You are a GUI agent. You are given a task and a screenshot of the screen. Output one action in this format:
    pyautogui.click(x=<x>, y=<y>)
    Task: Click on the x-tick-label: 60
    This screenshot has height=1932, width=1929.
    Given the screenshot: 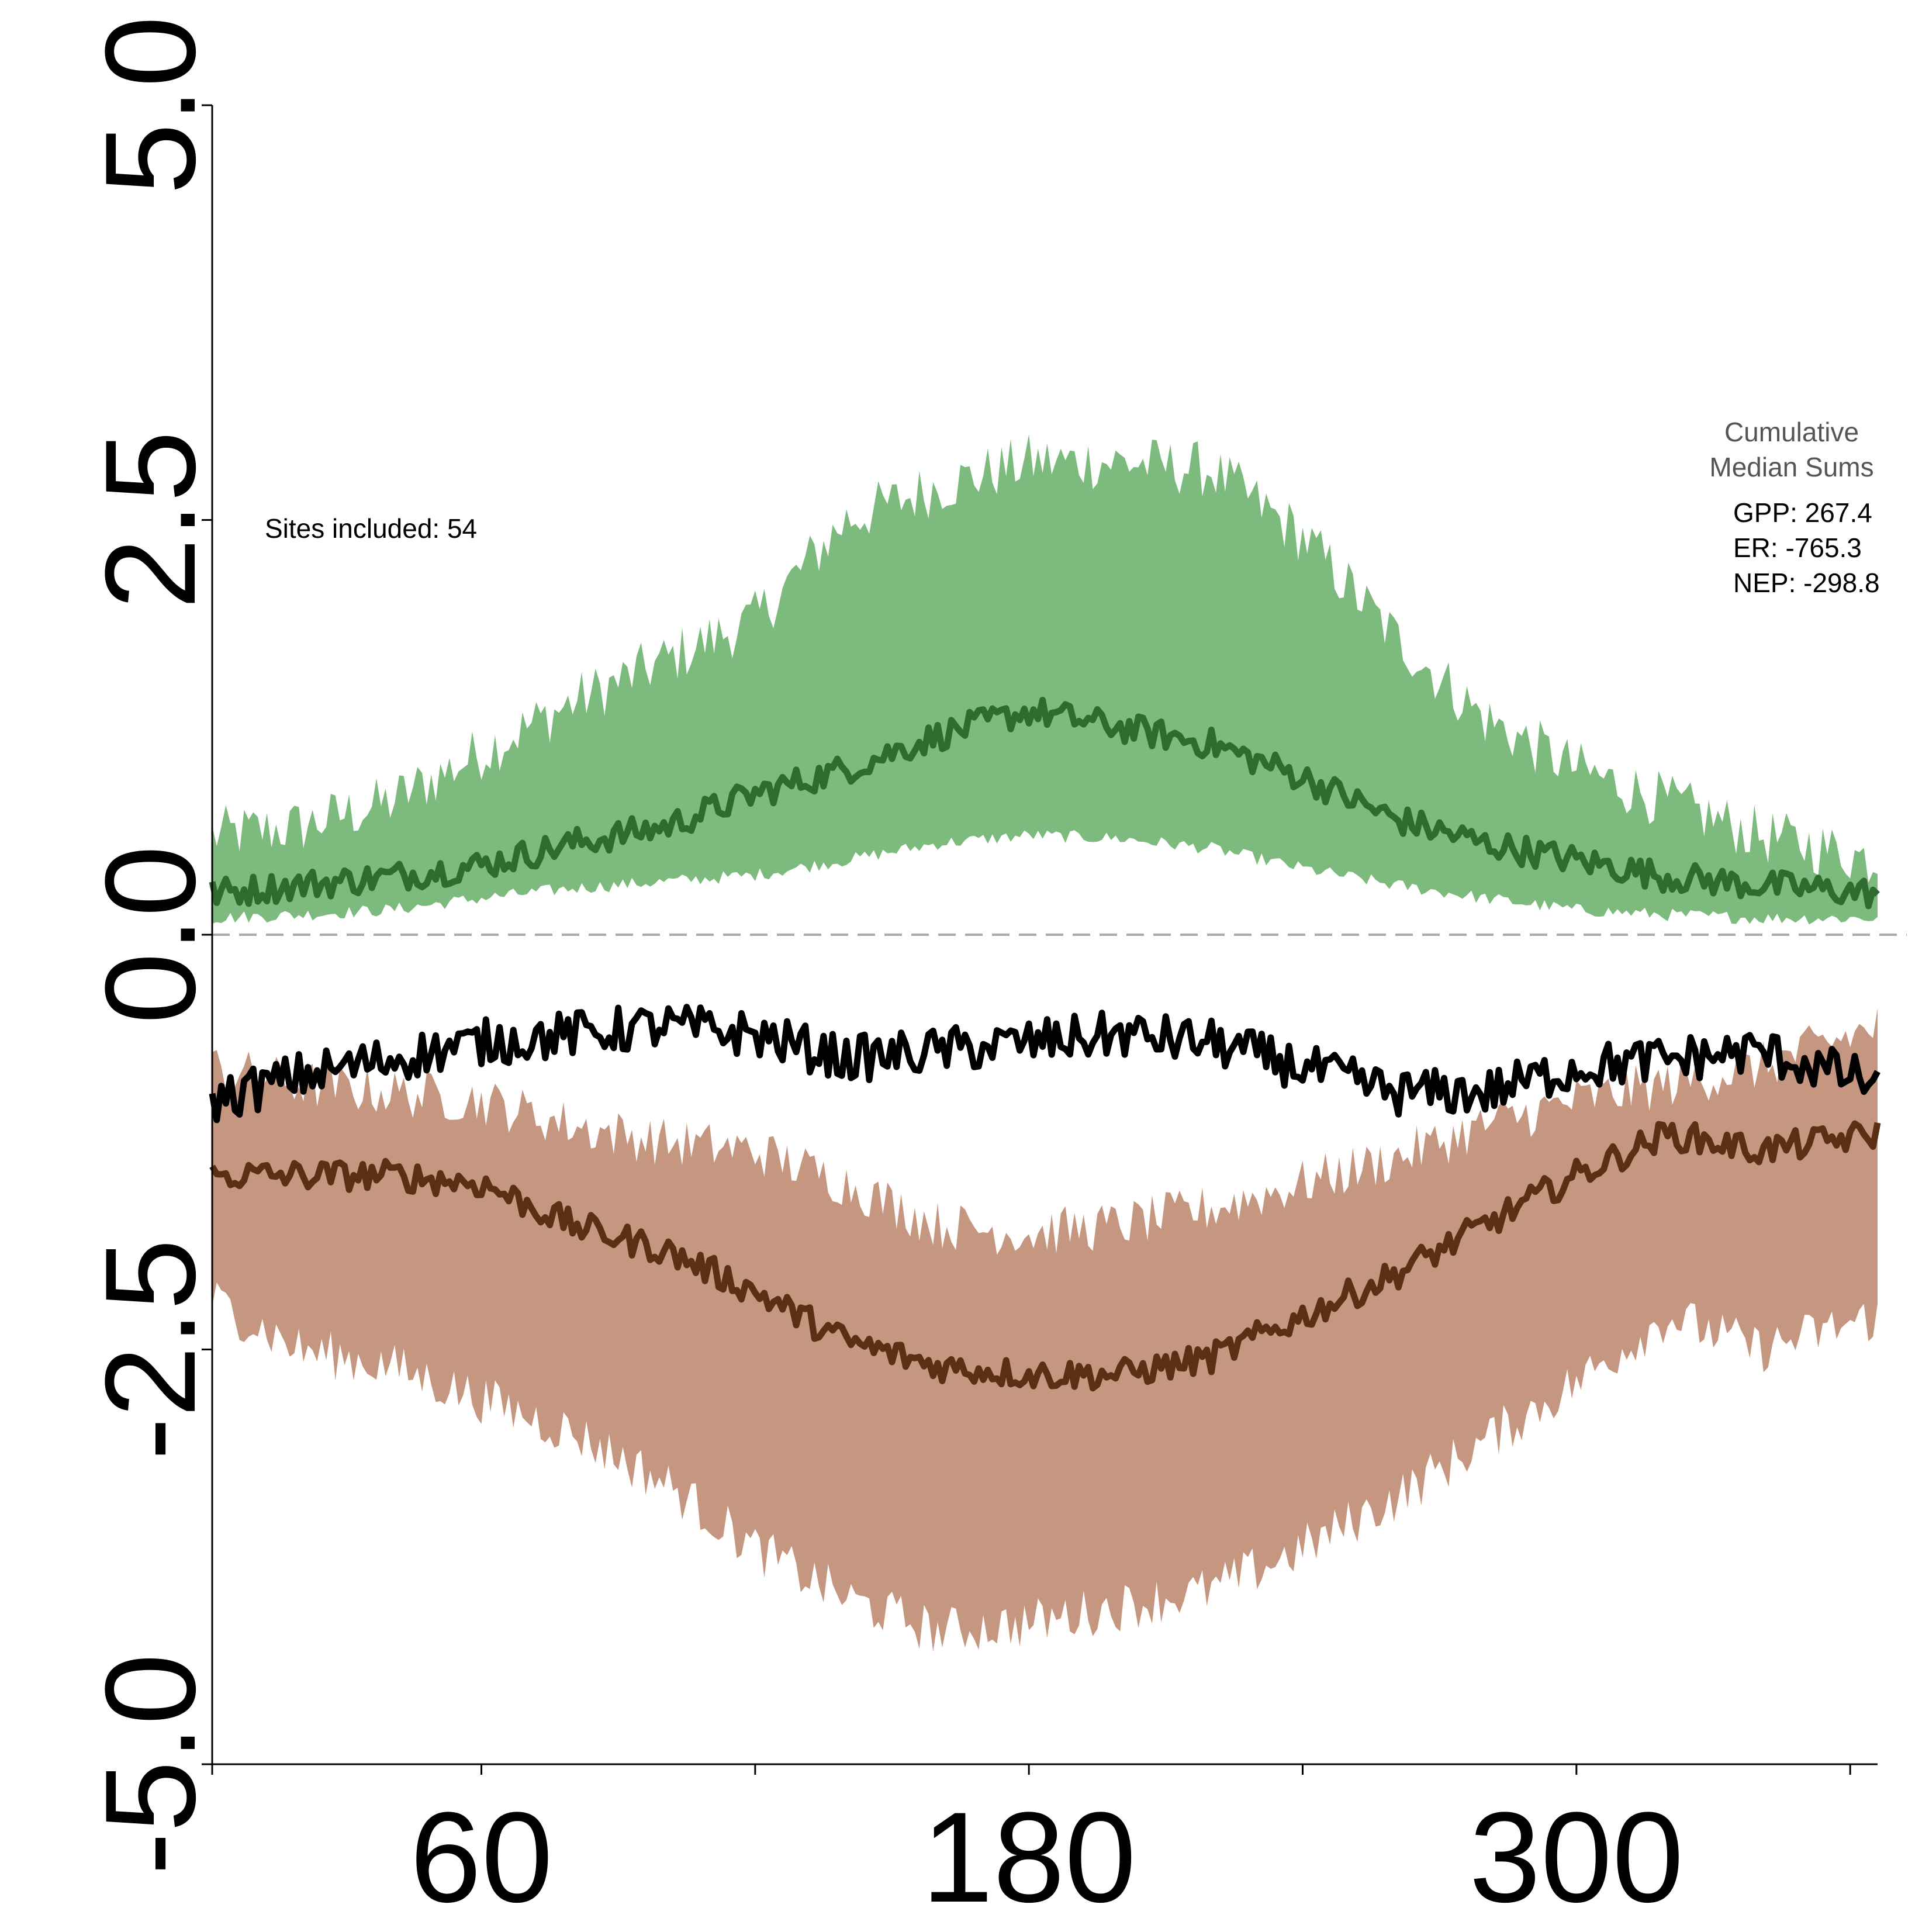 What is the action you would take?
    pyautogui.click(x=481, y=1857)
    